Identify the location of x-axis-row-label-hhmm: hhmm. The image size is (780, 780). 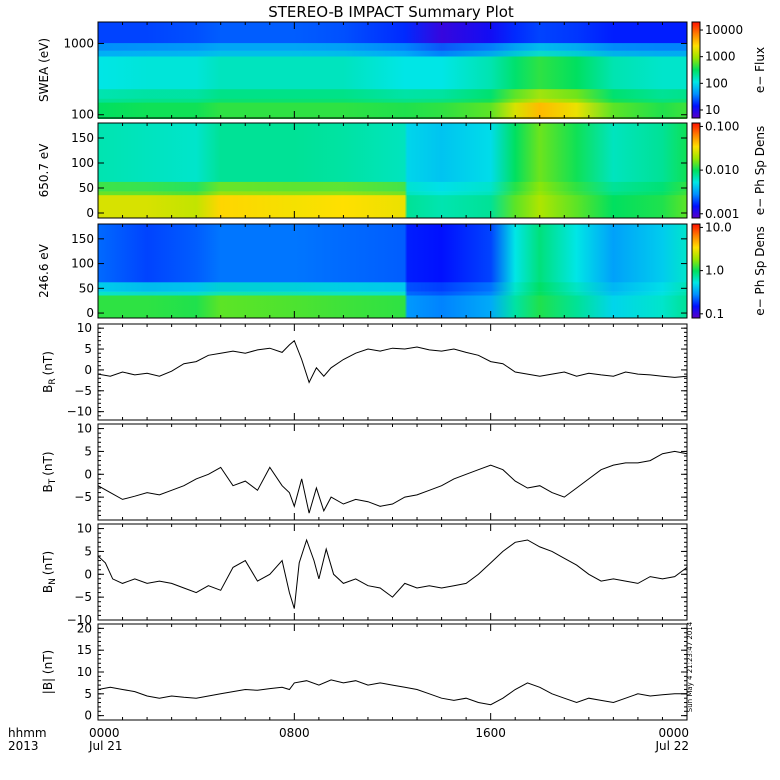
(27, 733).